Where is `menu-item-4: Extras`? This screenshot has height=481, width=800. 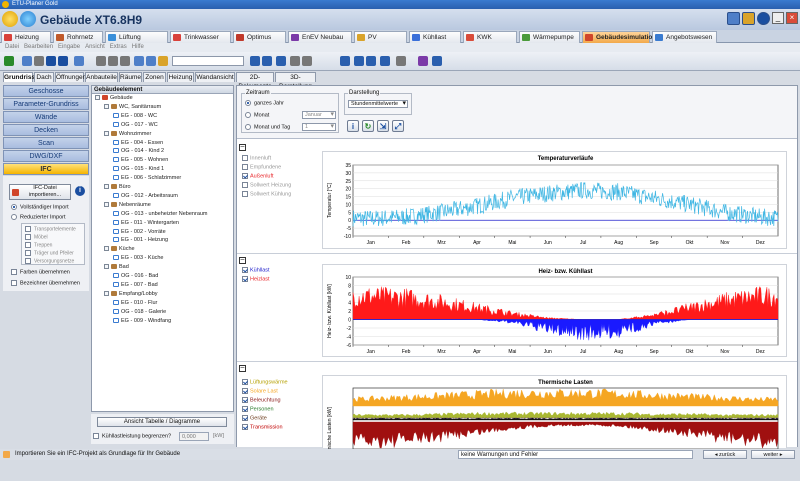
menu-item-4: Extras is located at coordinates (118, 47).